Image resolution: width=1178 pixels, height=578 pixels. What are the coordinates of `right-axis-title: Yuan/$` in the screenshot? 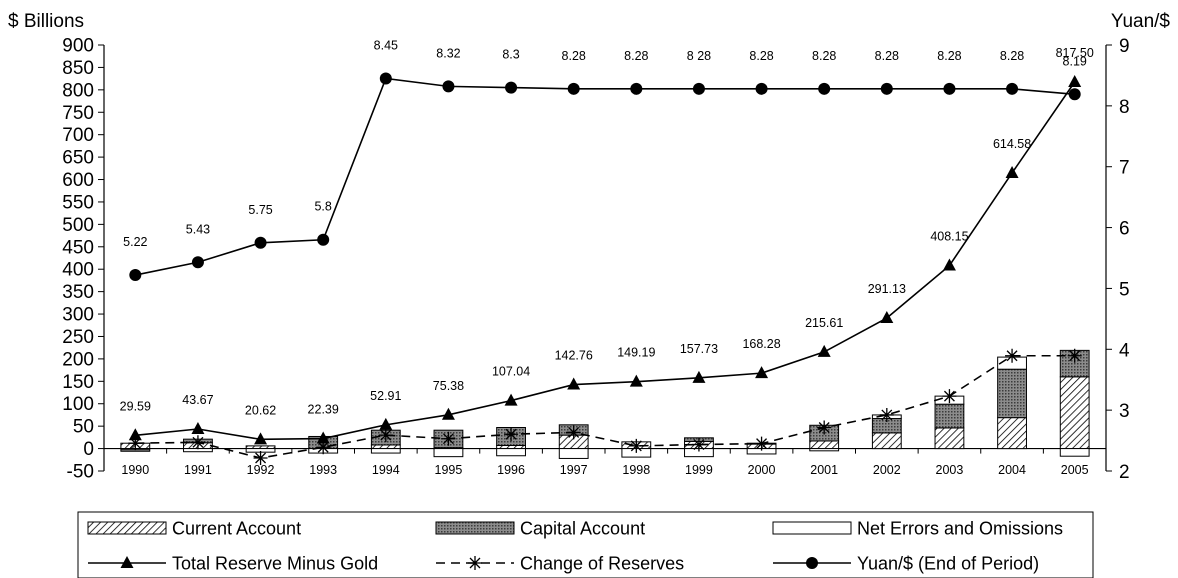 It's located at (1141, 21).